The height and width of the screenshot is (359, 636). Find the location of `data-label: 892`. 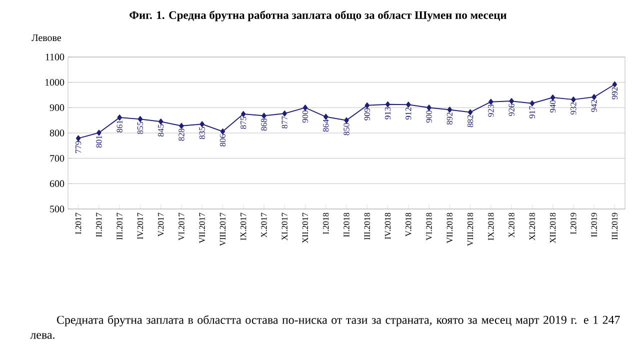

data-label: 892 is located at coordinates (449, 118).